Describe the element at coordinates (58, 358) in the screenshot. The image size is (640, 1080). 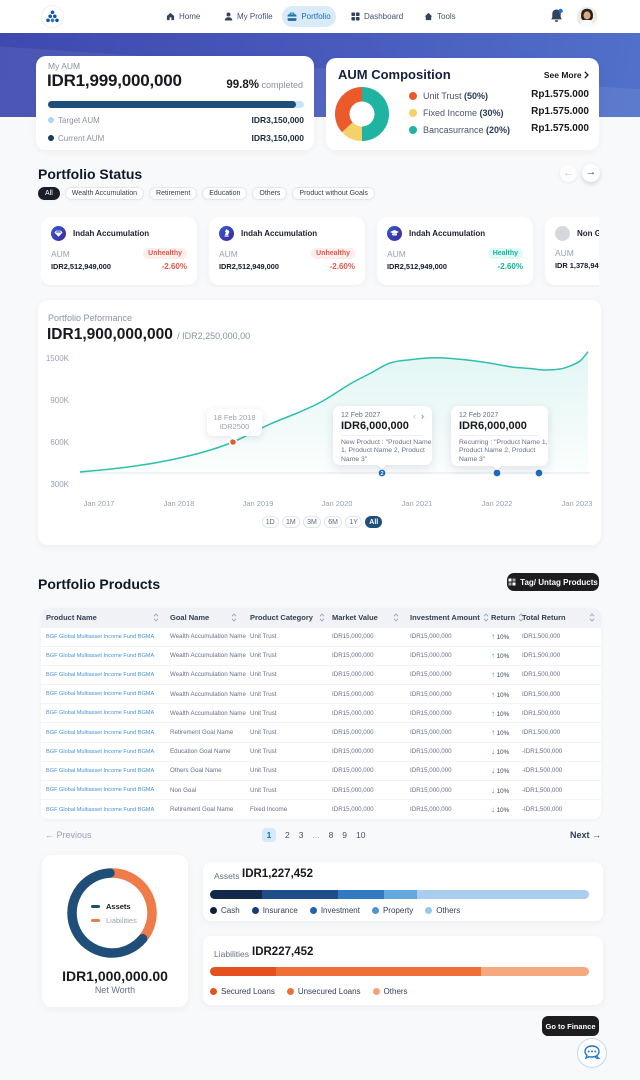
I see `svg-text: 1500K` at that location.